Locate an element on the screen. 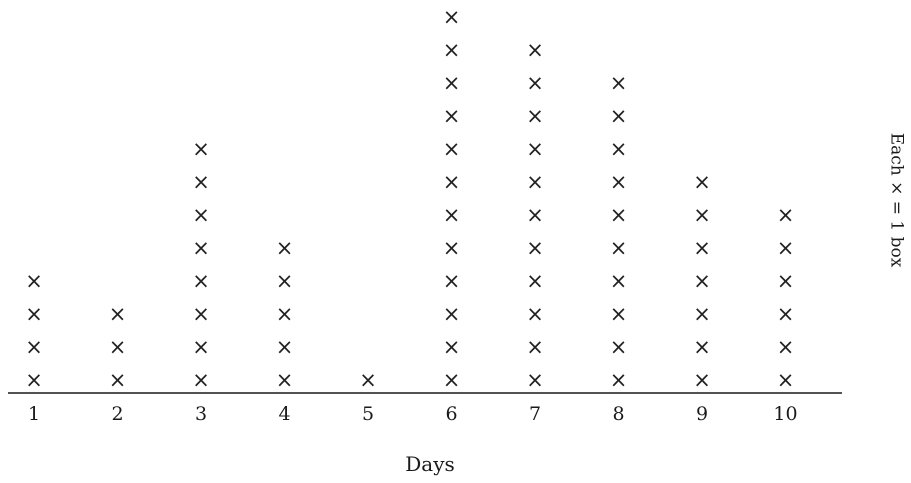  mark-day-6-10: × is located at coordinates (452, 83).